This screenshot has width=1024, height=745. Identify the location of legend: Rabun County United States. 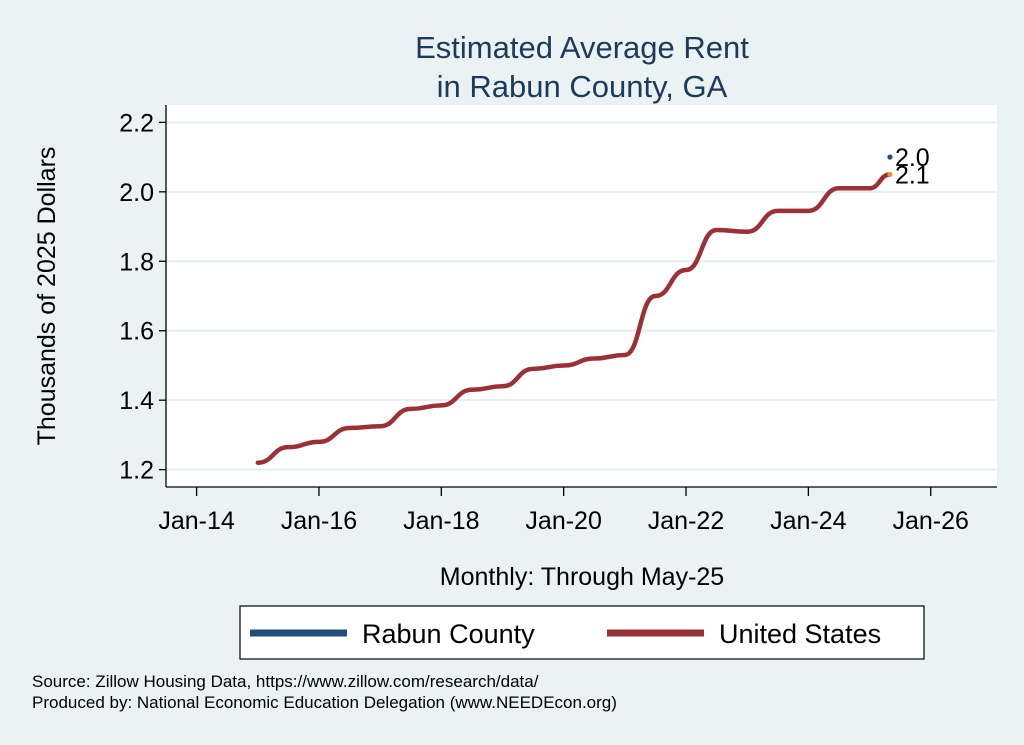
(582, 632).